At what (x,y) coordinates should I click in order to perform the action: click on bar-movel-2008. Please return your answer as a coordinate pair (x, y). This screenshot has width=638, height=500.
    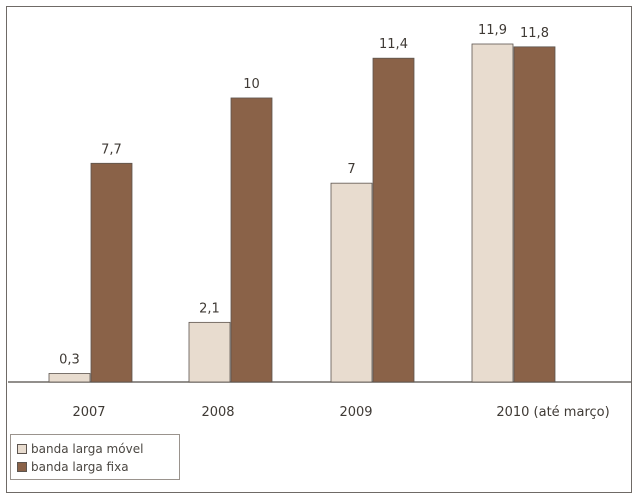
    Looking at the image, I should click on (209, 352).